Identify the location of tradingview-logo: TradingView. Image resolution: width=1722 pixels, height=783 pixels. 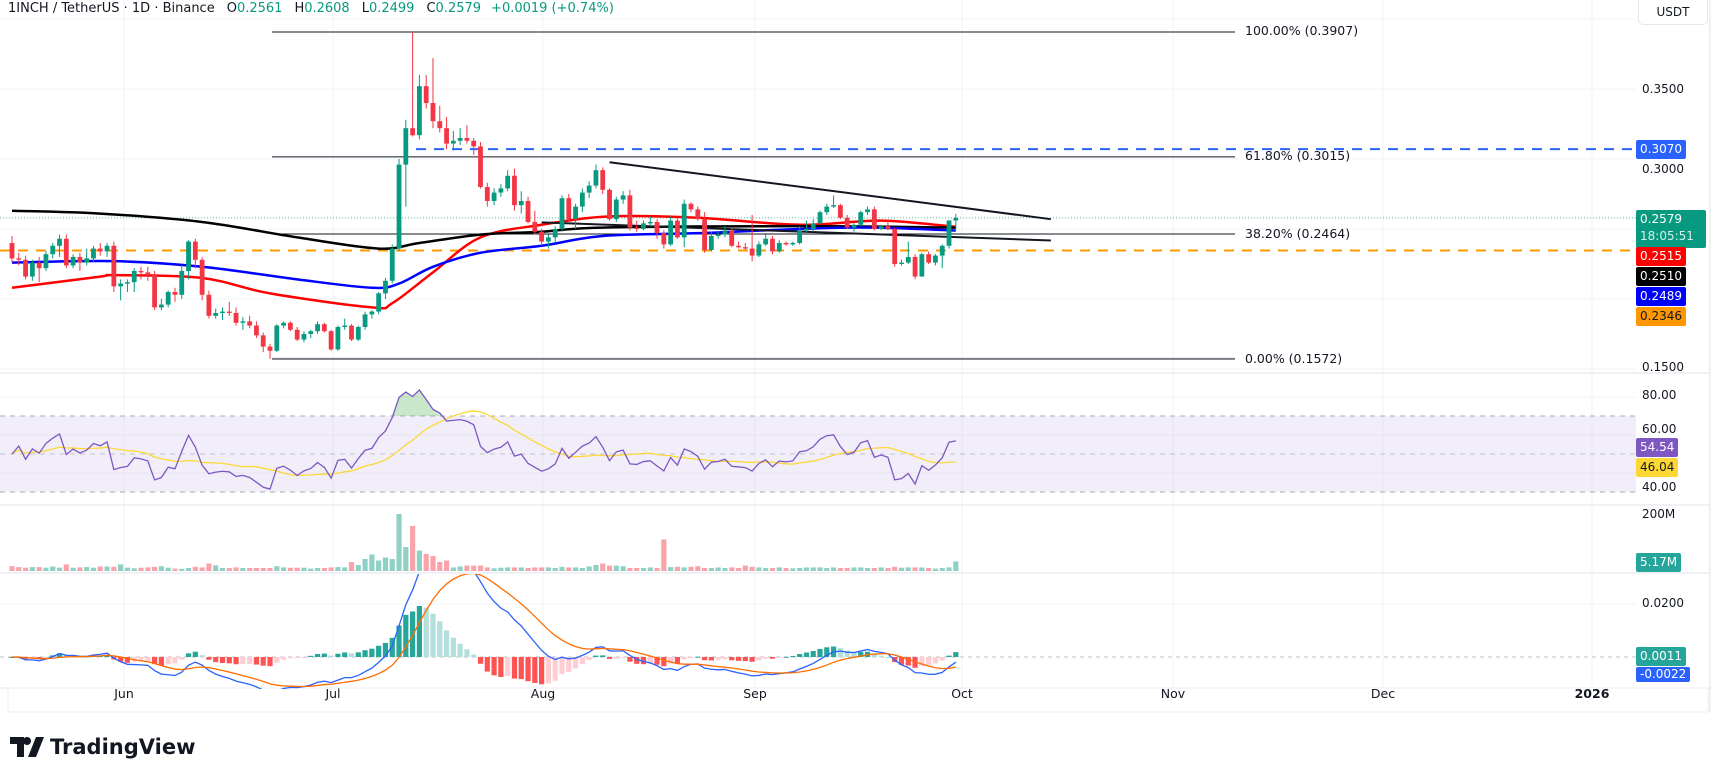
(102, 747).